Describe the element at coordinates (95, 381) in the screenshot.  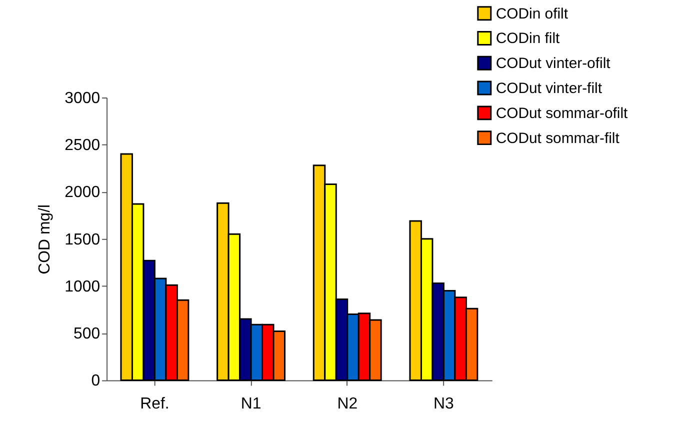
I see `y-tick-label: 0` at that location.